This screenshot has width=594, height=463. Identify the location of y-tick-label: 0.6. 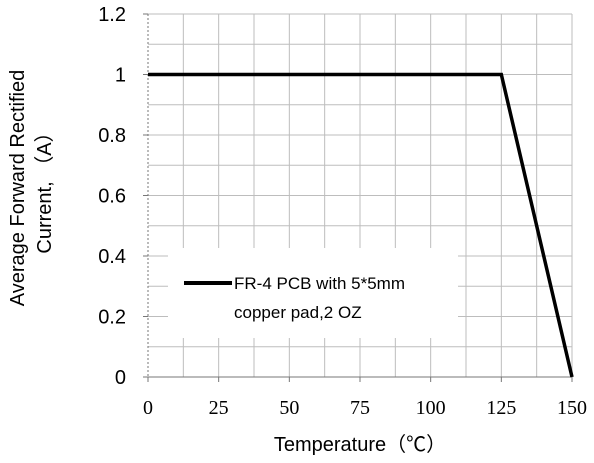
(112, 197).